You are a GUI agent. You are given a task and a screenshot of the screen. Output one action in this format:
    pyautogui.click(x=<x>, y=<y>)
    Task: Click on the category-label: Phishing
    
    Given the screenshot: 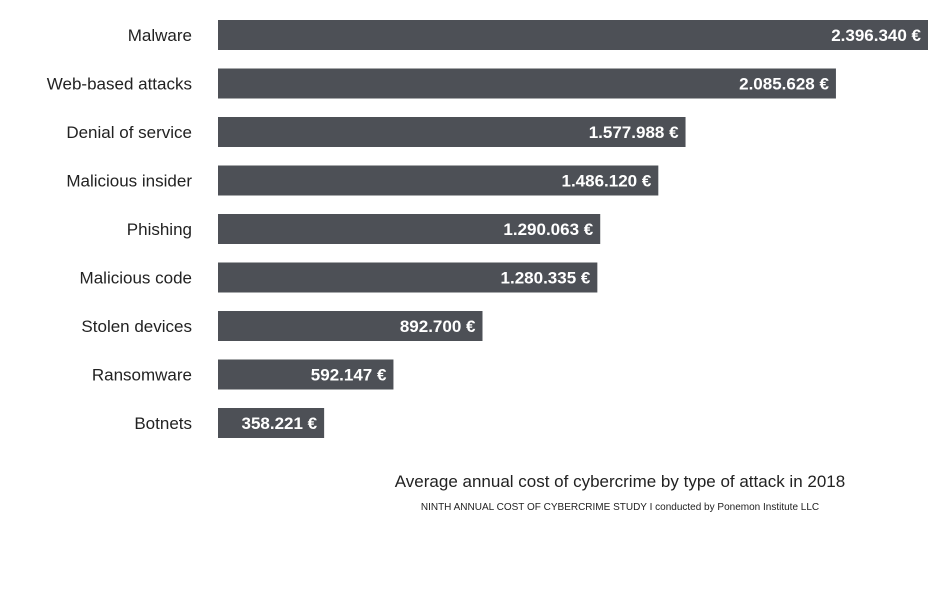 What is the action you would take?
    pyautogui.click(x=159, y=229)
    